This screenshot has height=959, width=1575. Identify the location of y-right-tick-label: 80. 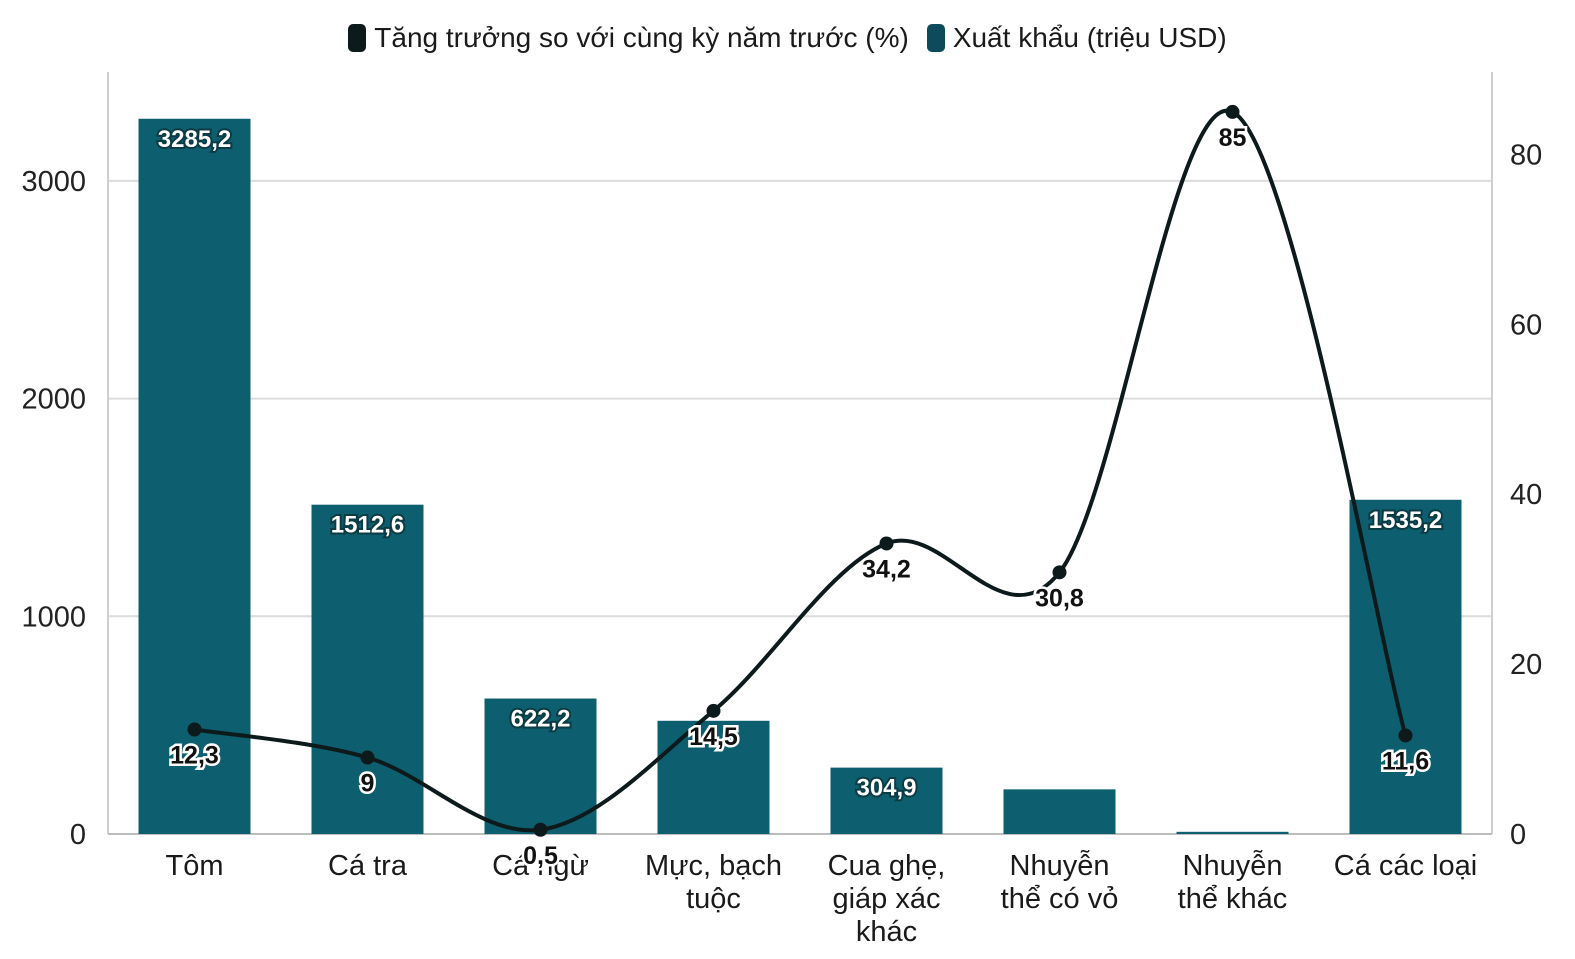
(1526, 155).